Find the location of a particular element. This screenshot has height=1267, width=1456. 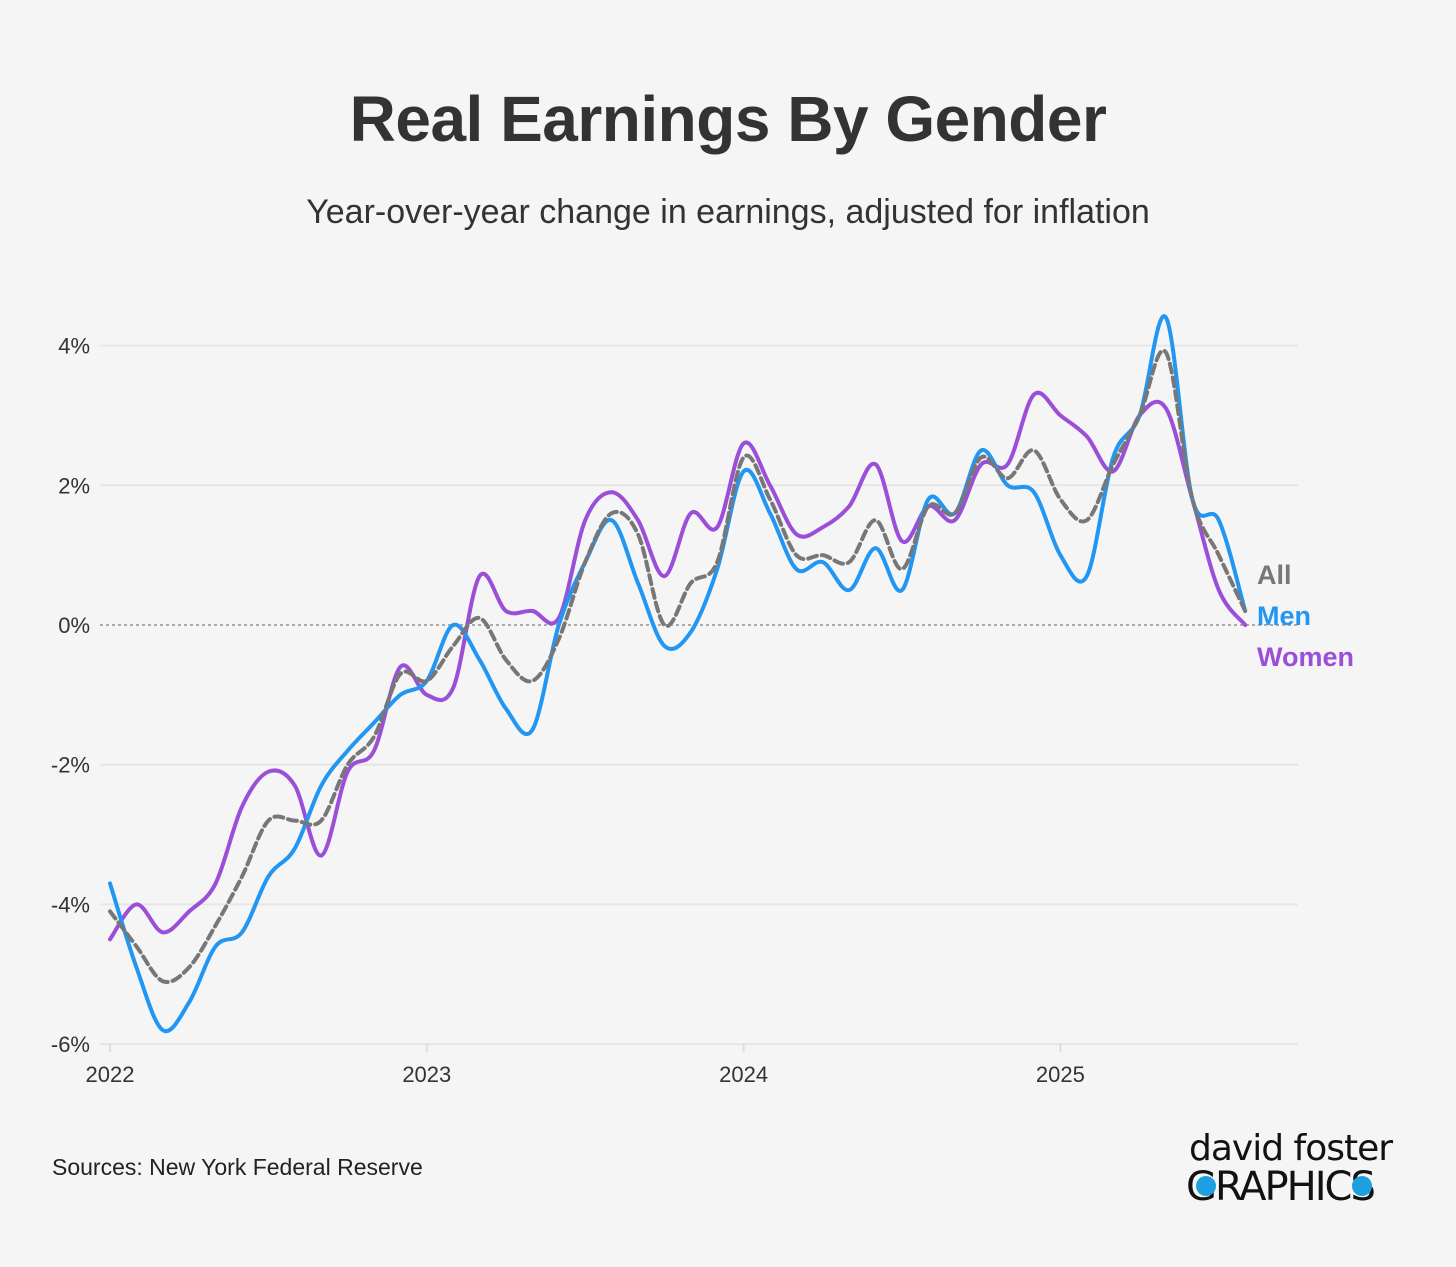

y-tick-label: -6% is located at coordinates (70, 1044).